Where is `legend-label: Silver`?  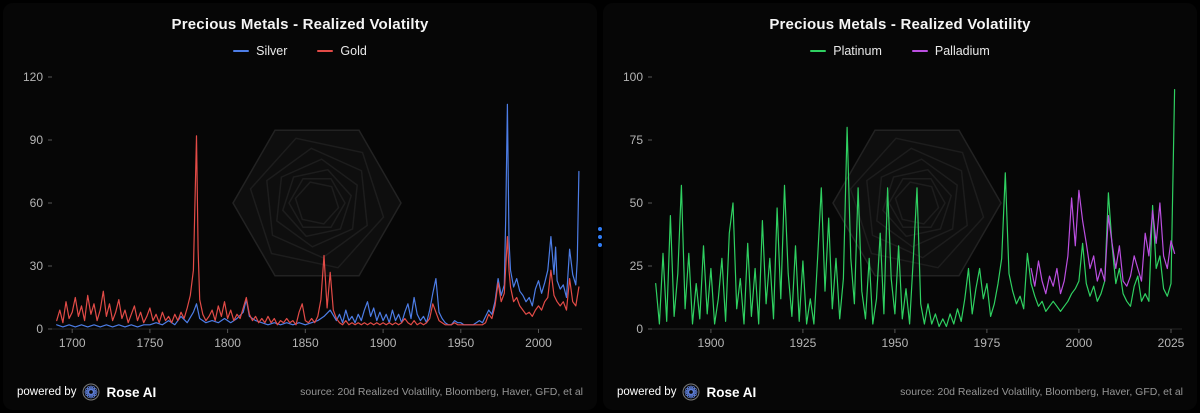
legend-label: Silver is located at coordinates (272, 51).